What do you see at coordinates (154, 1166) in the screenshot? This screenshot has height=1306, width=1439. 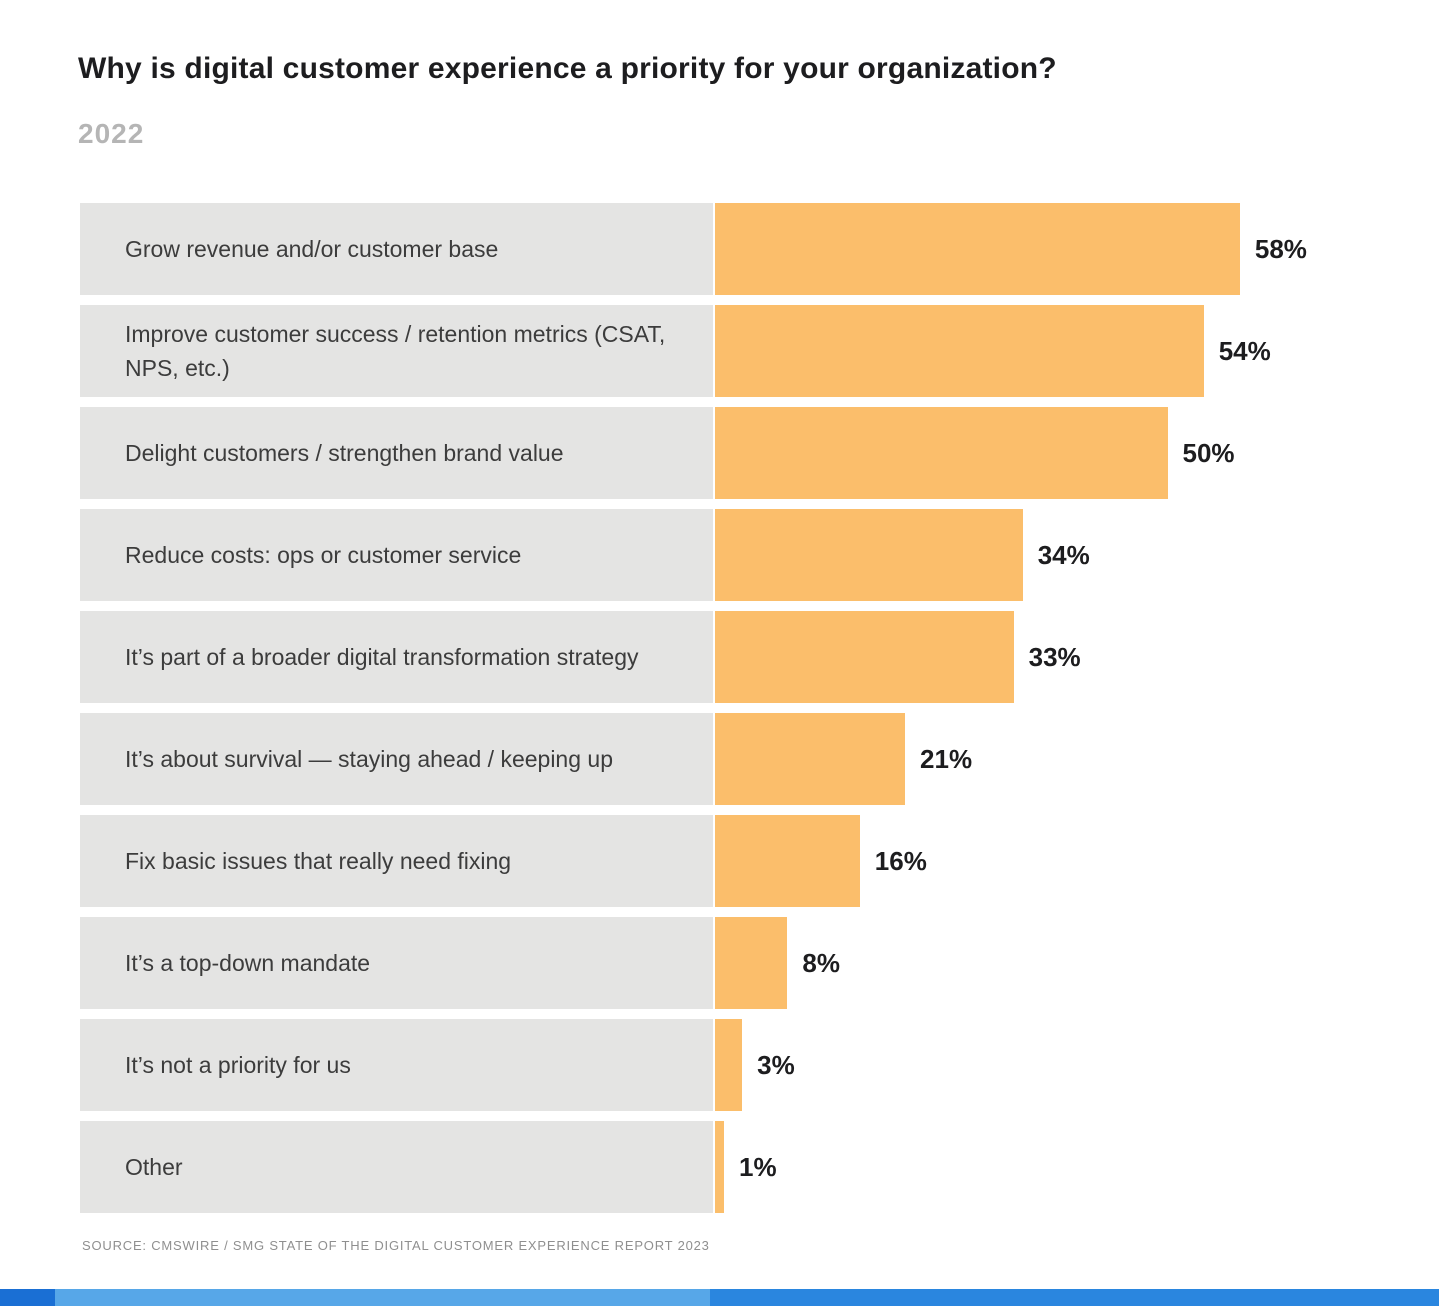 I see `category-label: Other` at bounding box center [154, 1166].